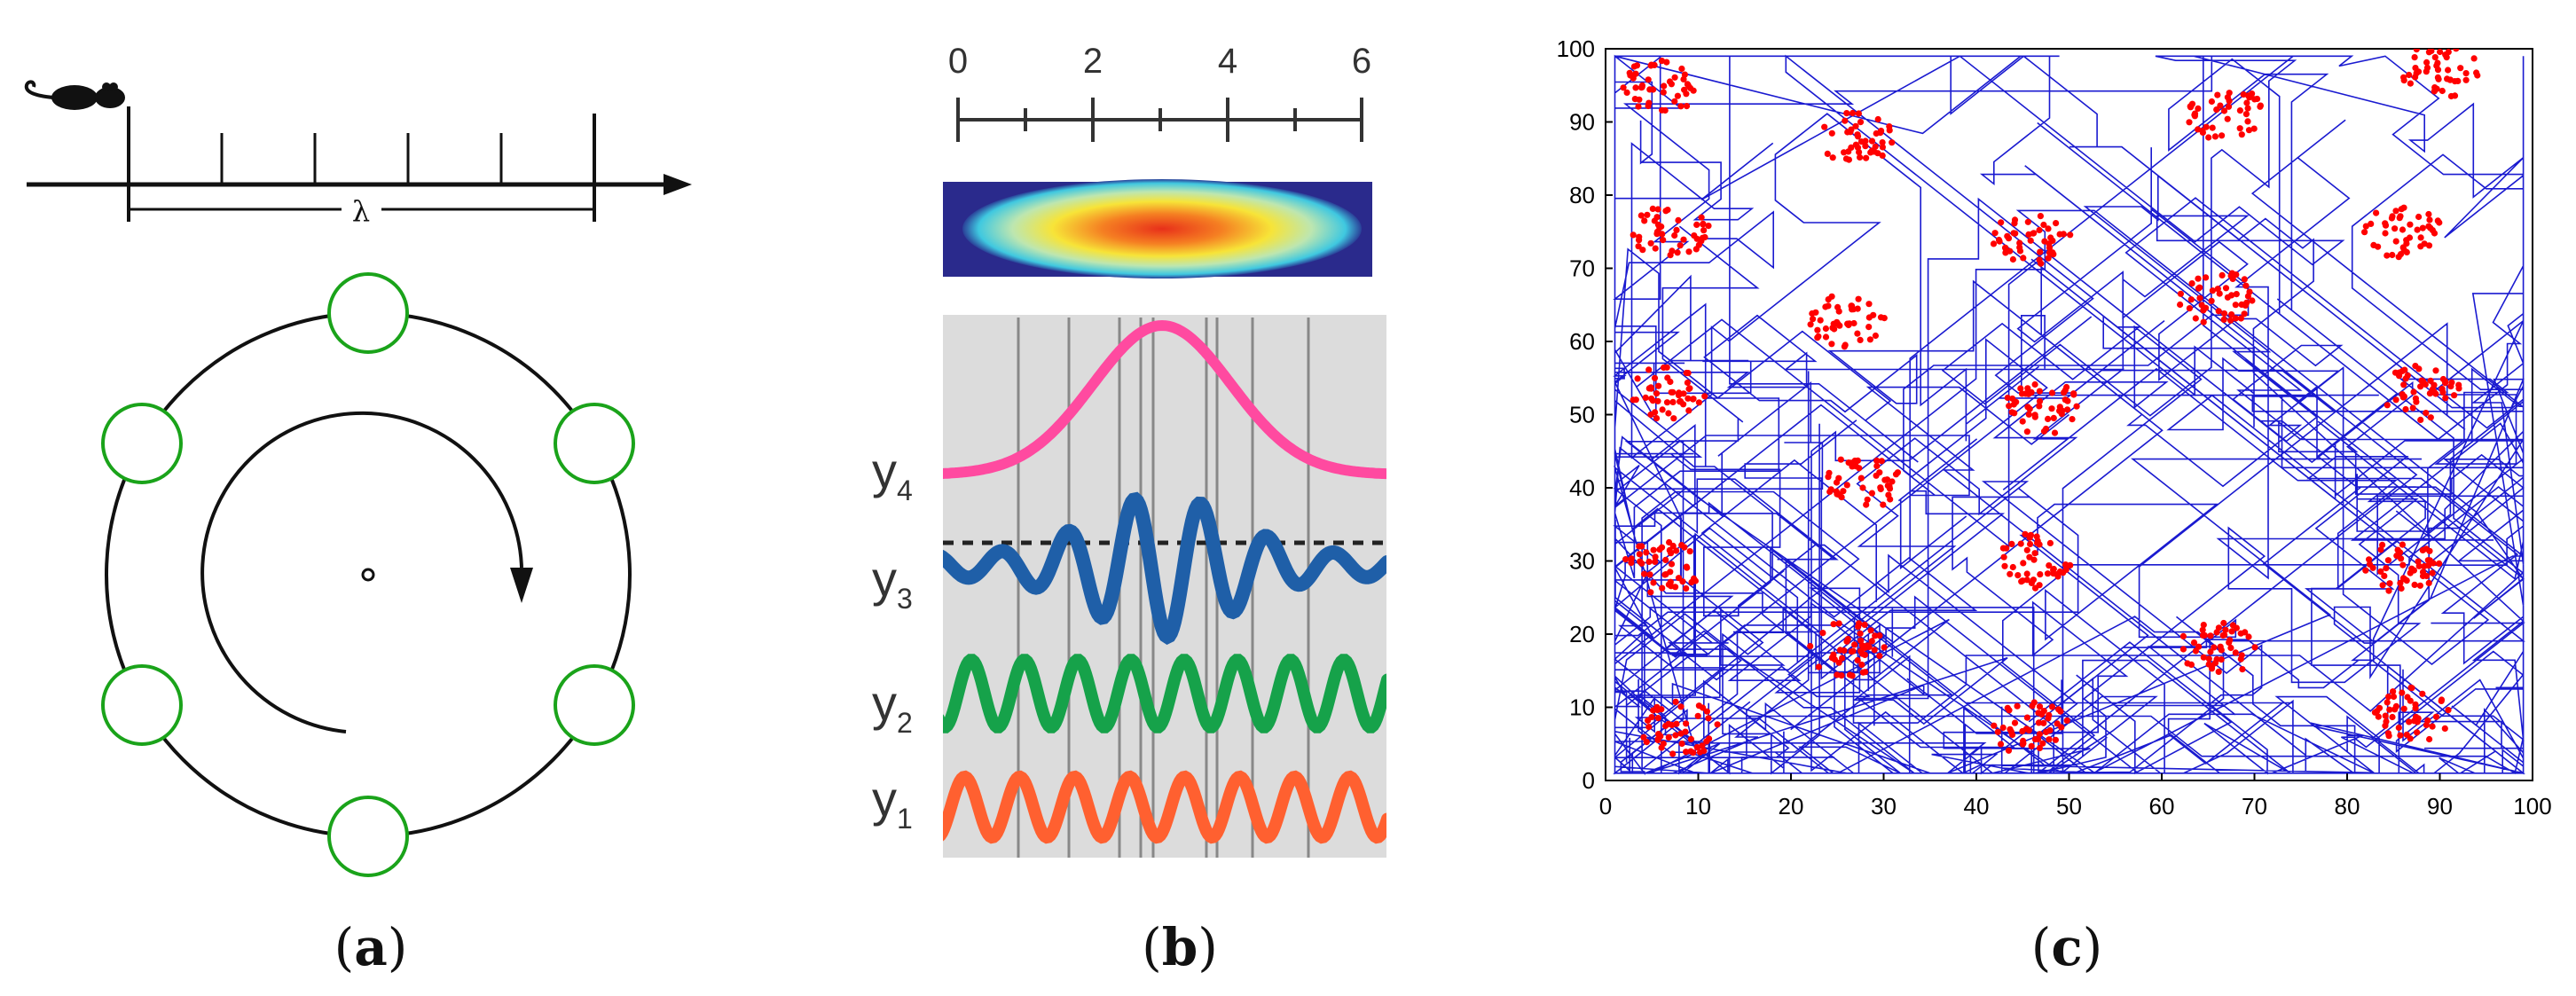 This screenshot has width=2576, height=996. Describe the element at coordinates (958, 61) in the screenshot. I see `scale-tick-label: 0` at that location.